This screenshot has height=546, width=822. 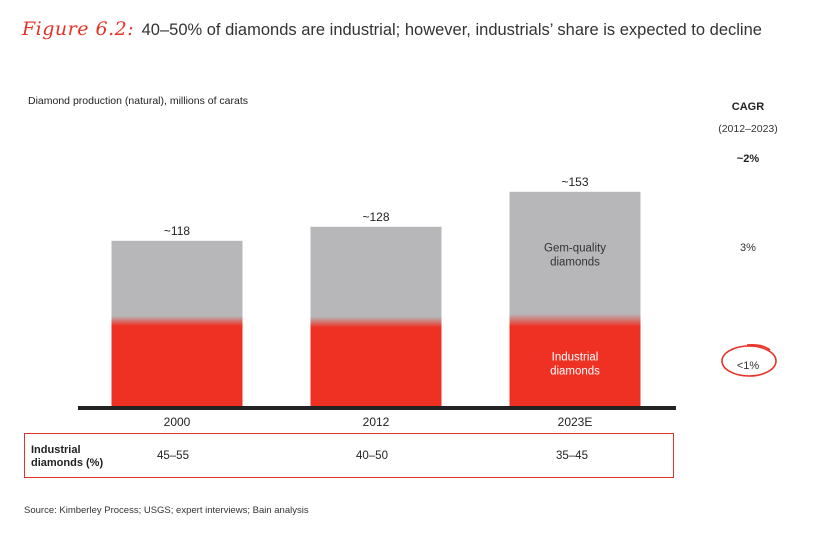 I want to click on table-row-label: Industrial diamonds (%), so click(x=67, y=457).